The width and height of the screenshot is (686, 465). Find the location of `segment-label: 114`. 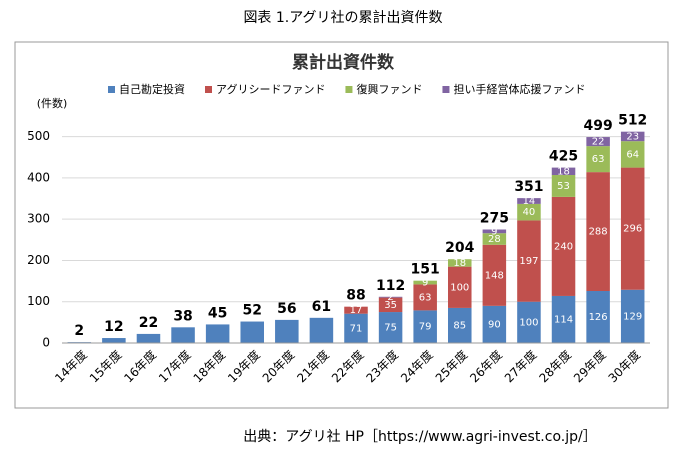

segment-label: 114 is located at coordinates (563, 319).